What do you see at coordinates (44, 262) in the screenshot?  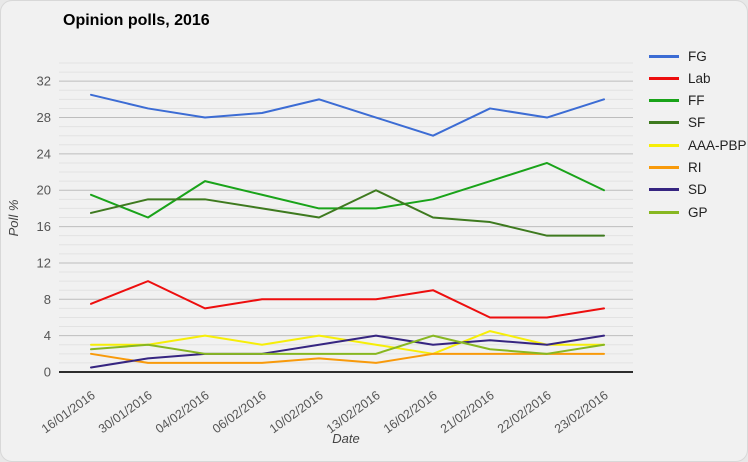 I see `y-tick-label-12: 12` at bounding box center [44, 262].